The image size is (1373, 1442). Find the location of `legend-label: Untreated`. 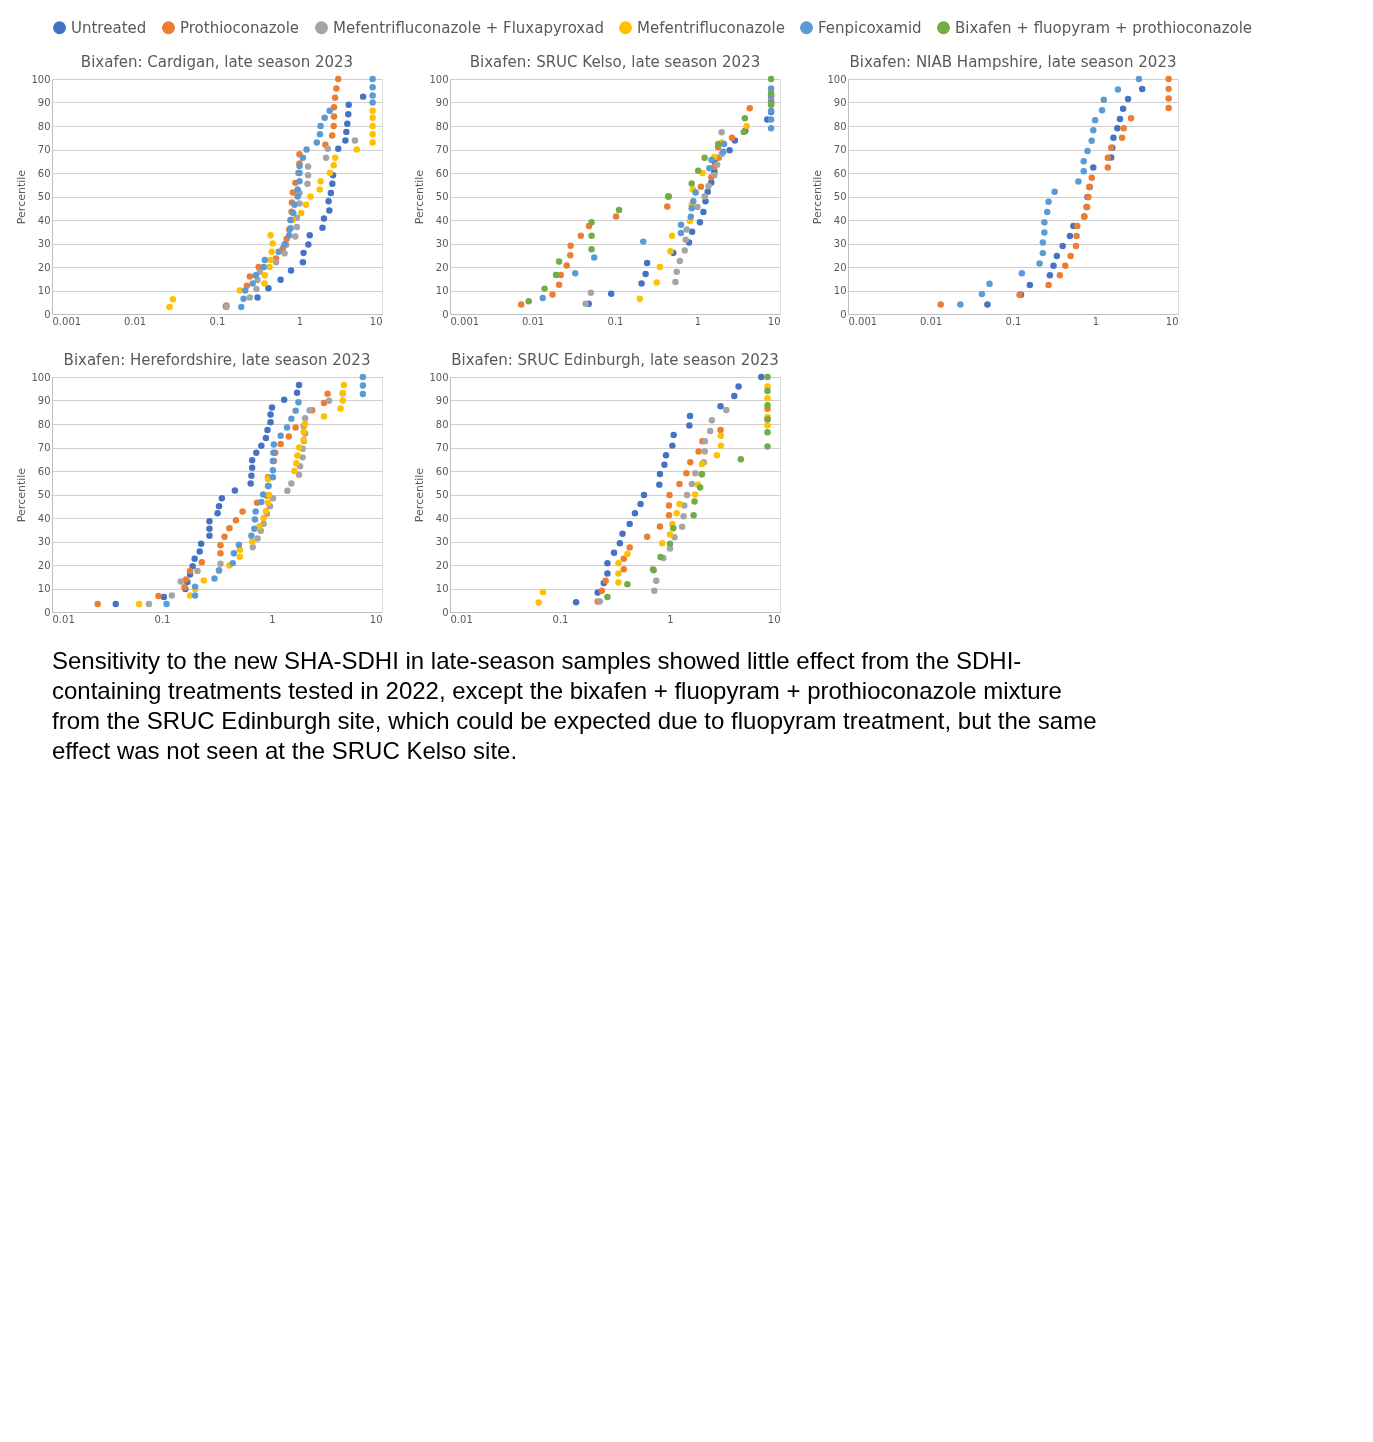

legend-label: Untreated is located at coordinates (109, 27).